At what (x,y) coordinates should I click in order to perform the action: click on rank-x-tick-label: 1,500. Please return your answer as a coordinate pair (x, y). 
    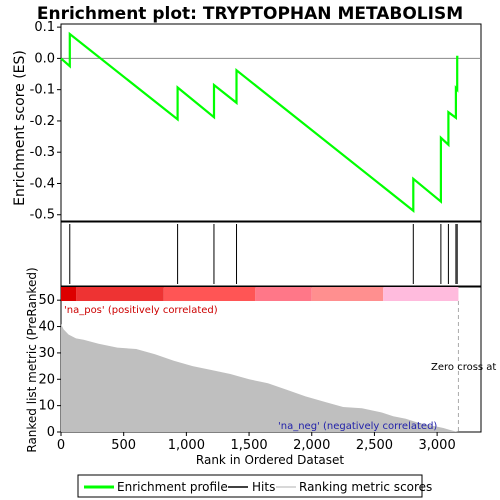
    Looking at the image, I should click on (248, 445).